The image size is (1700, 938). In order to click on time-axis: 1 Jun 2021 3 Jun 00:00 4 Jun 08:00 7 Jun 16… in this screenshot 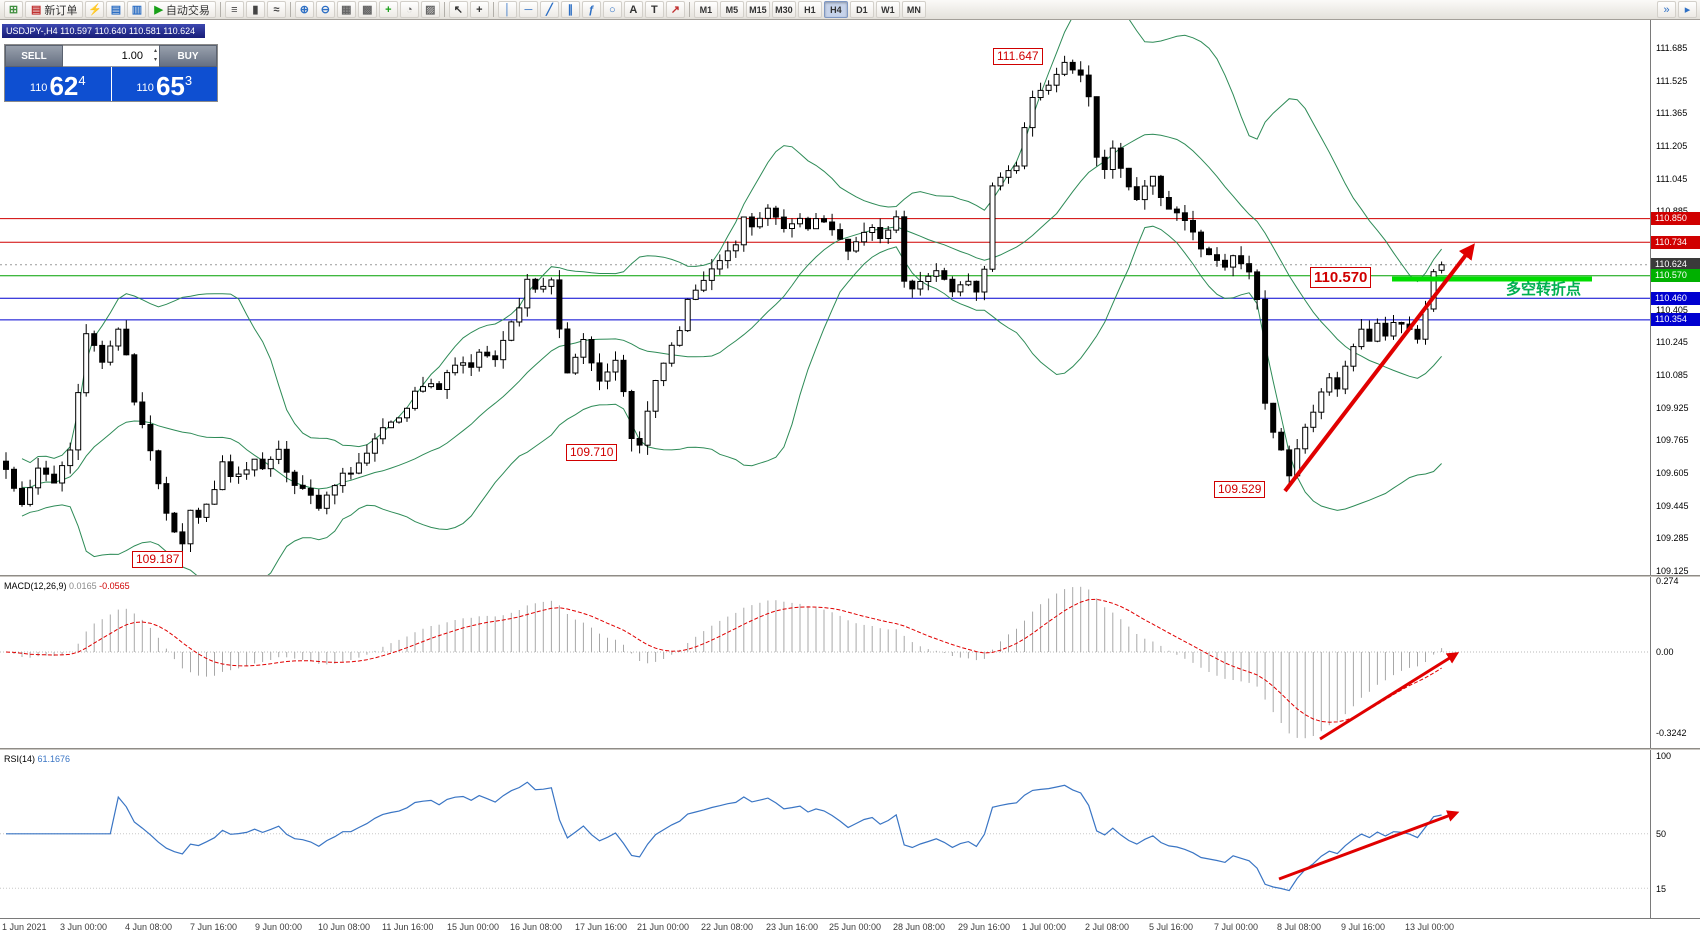, I will do `click(850, 928)`.